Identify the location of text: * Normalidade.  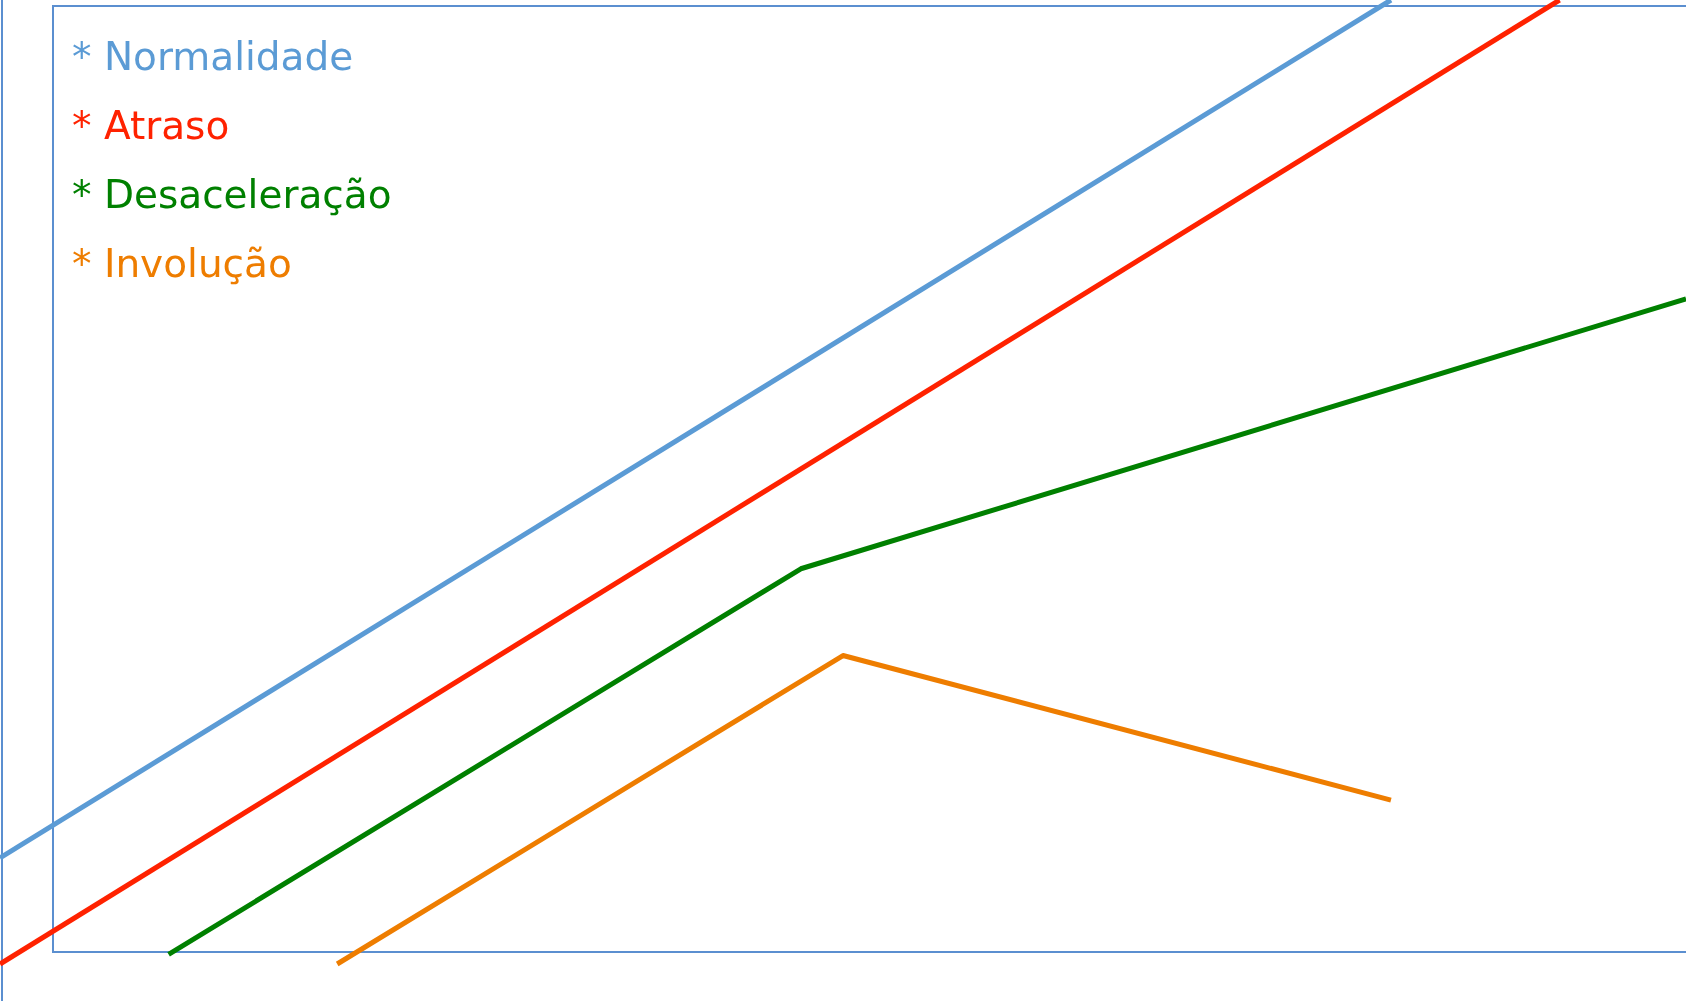
(213, 57).